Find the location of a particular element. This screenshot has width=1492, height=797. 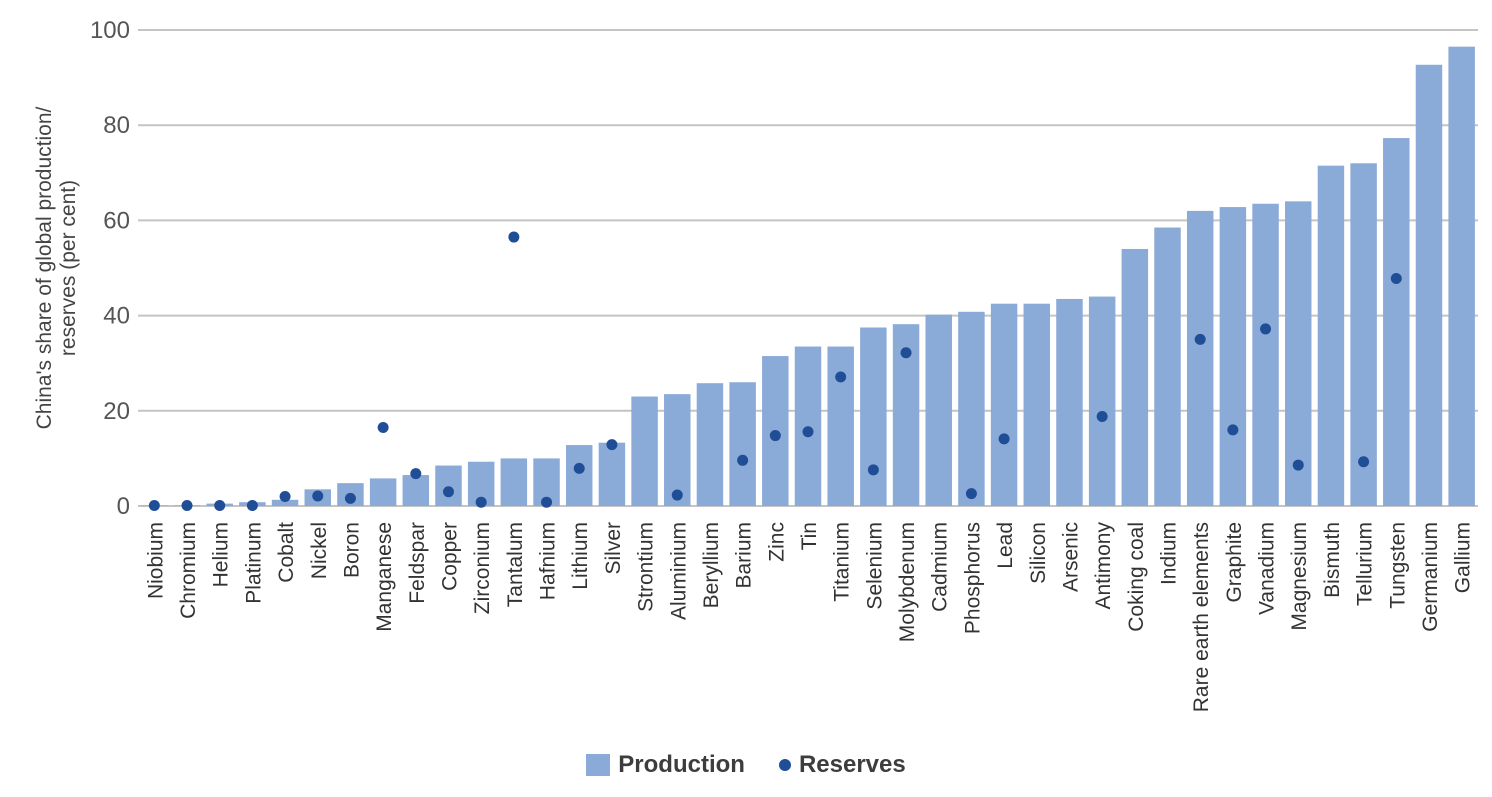

legend-label-reserves: Reserves is located at coordinates (852, 764).